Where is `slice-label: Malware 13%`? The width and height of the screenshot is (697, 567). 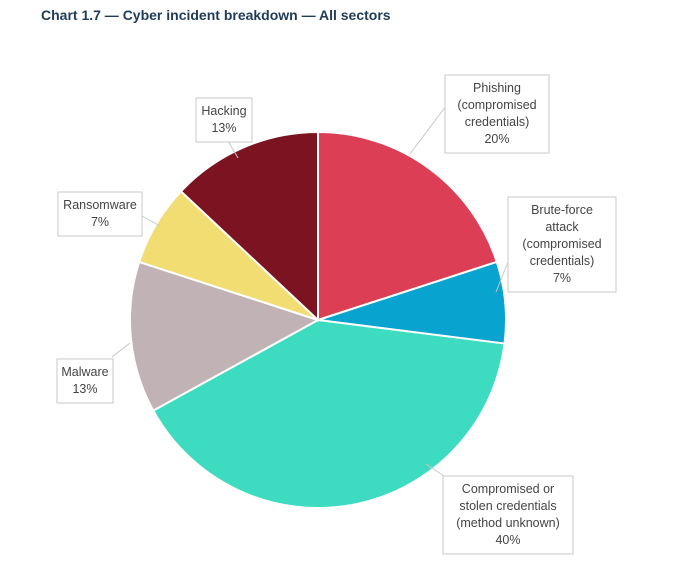
slice-label: Malware 13% is located at coordinates (84, 380).